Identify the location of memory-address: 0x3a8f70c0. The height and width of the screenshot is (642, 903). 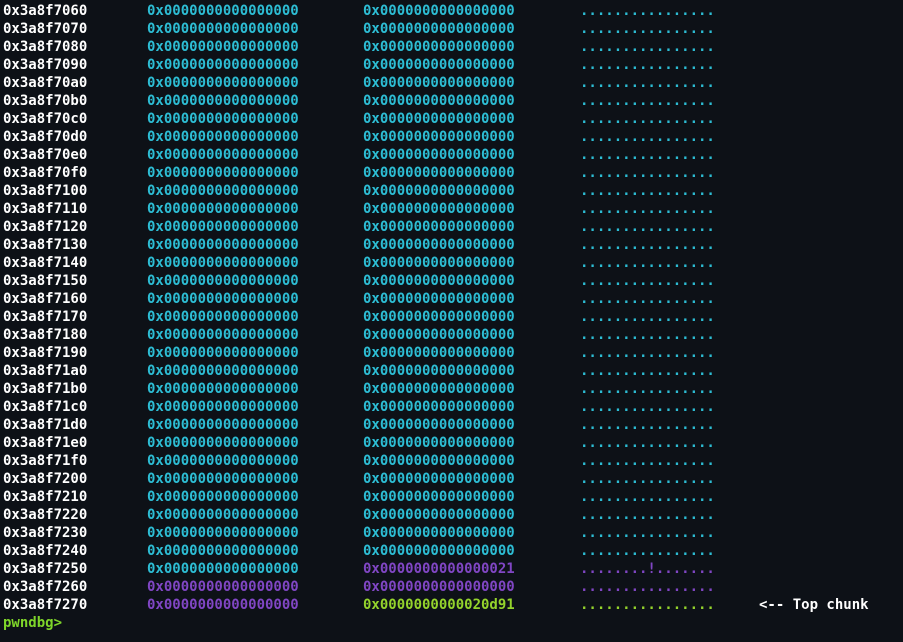
(45, 119).